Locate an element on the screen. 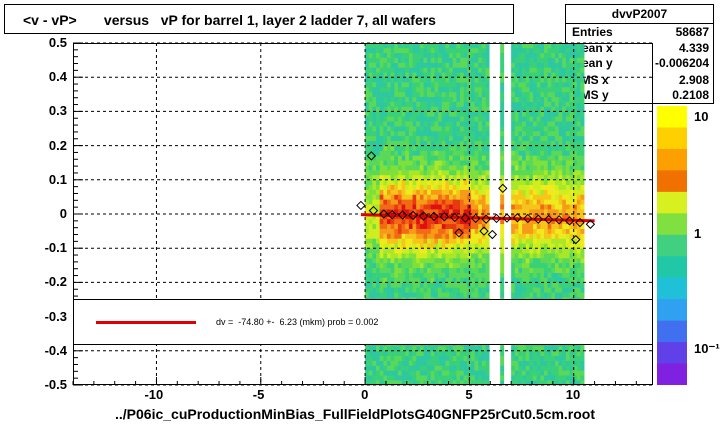  stat-value: 58687 is located at coordinates (692, 32).